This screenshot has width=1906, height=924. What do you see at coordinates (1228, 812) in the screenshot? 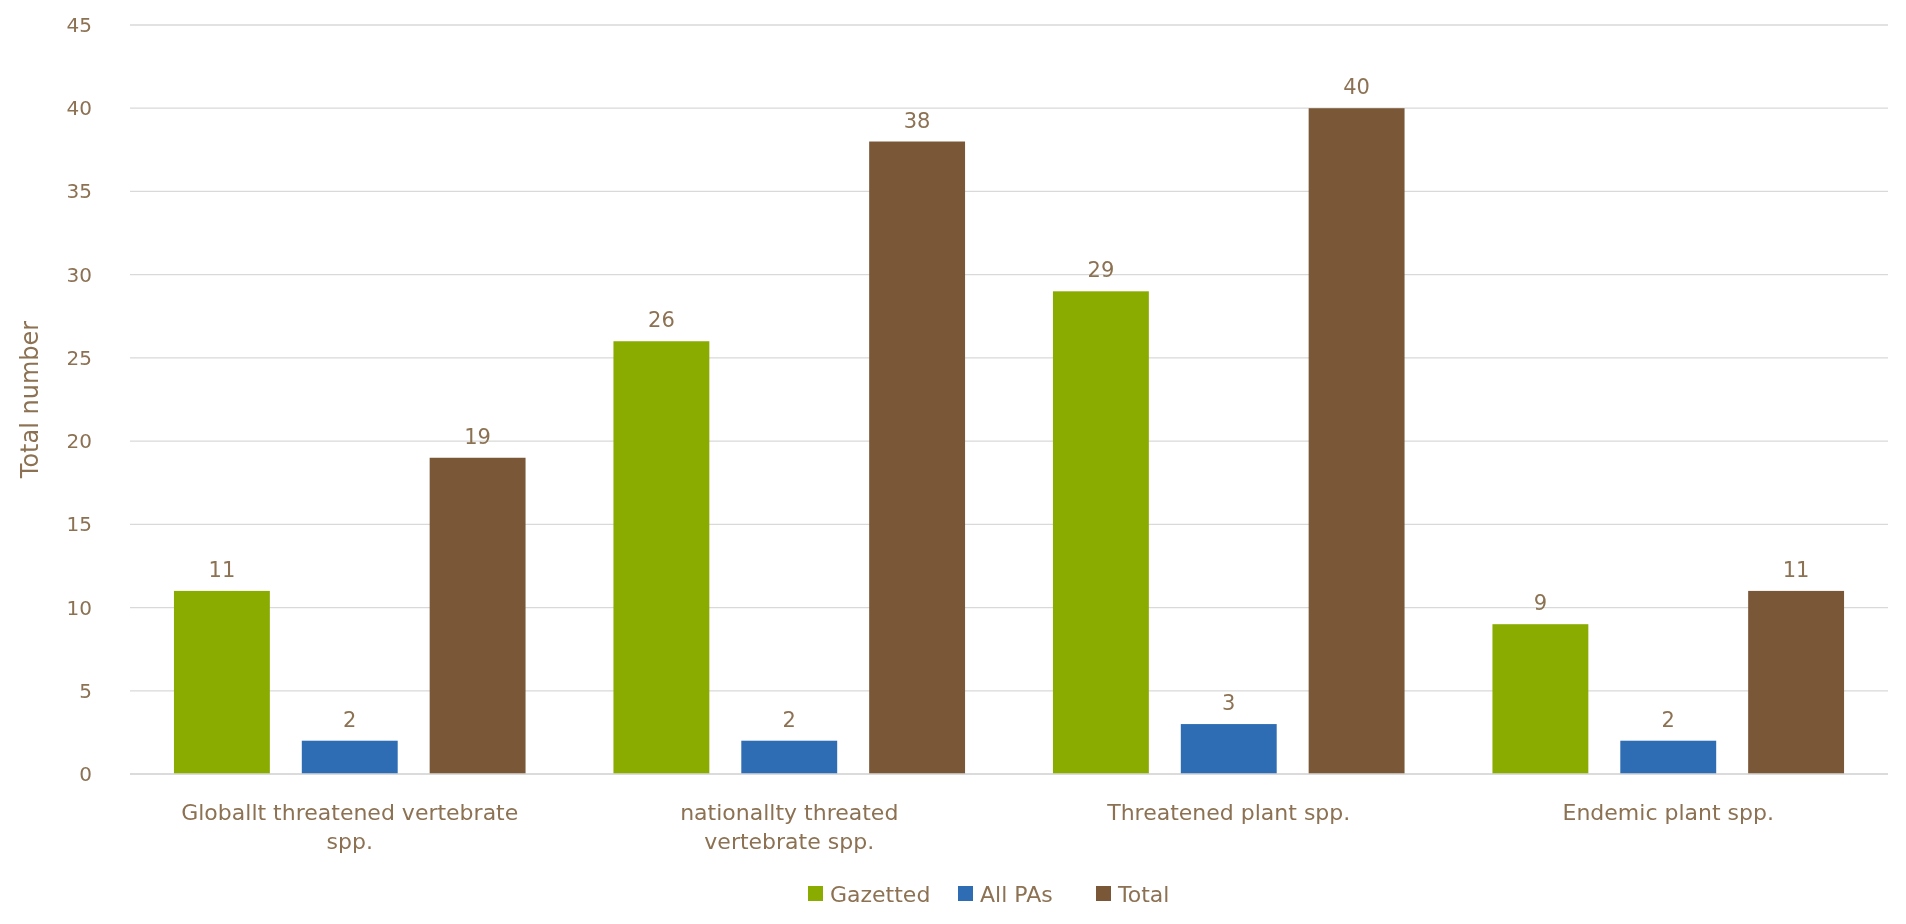
I see `x-tick-label: Threatened plant spp.` at bounding box center [1228, 812].